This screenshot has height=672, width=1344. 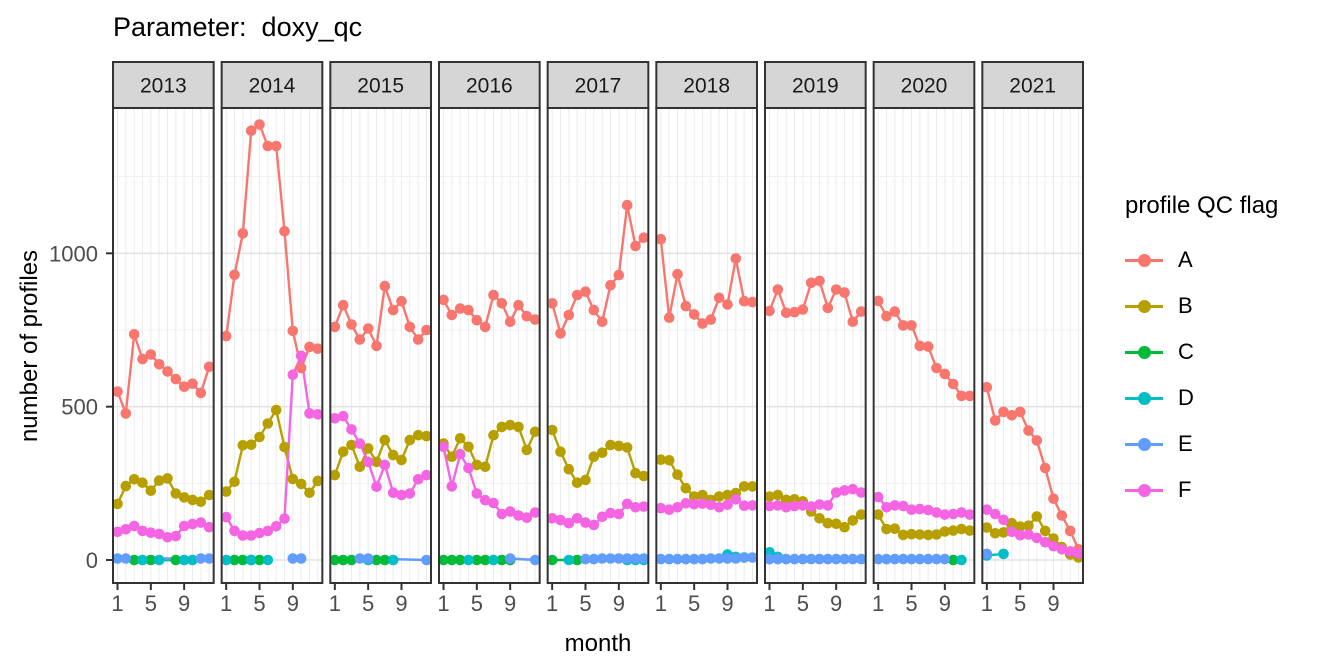 I want to click on facet-2013: 2013 1 5 9, so click(x=163, y=338).